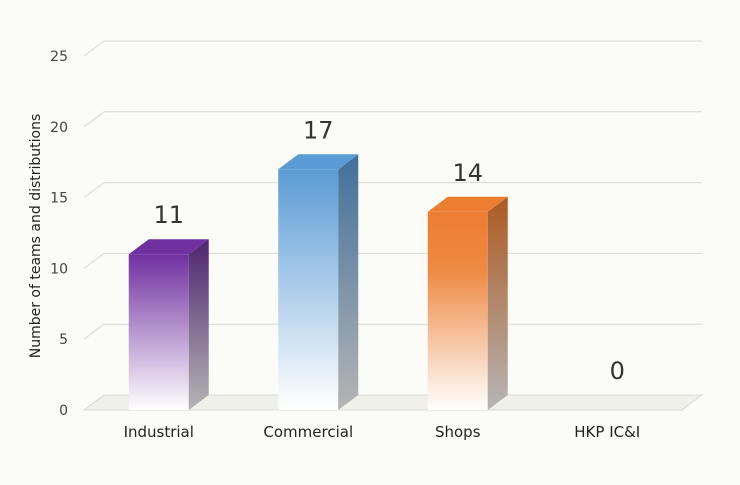 The image size is (740, 485). What do you see at coordinates (59, 269) in the screenshot?
I see `y-tick-label: 10` at bounding box center [59, 269].